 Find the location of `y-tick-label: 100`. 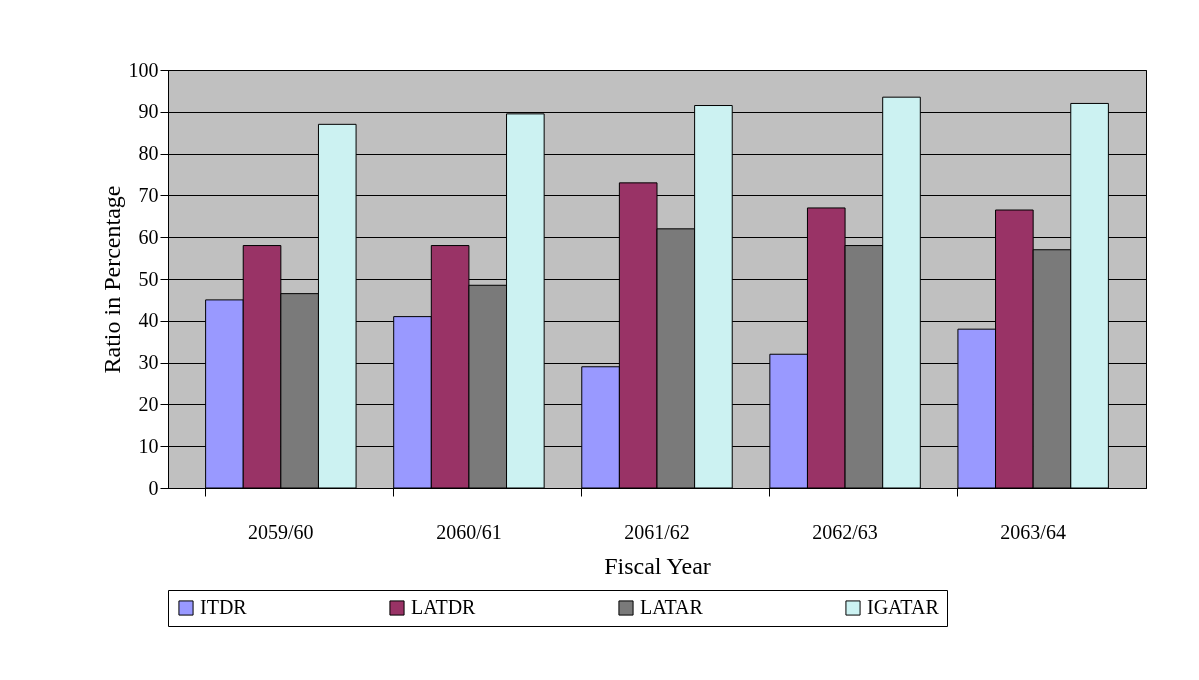

y-tick-label: 100 is located at coordinates (143, 69).